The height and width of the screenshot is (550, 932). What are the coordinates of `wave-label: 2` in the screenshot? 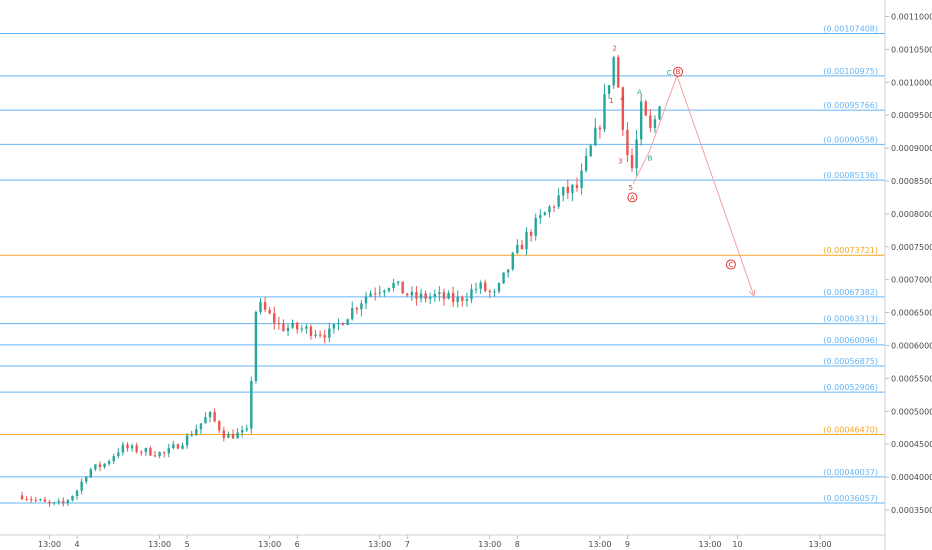 It's located at (615, 49).